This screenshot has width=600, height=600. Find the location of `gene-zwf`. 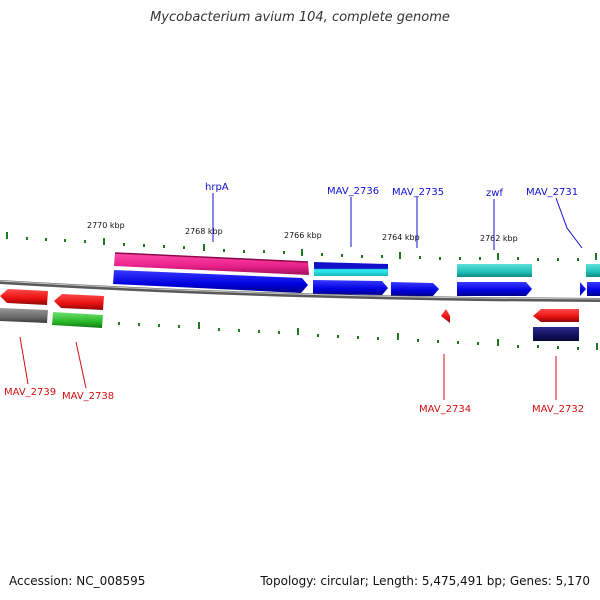

gene-zwf is located at coordinates (494, 270).